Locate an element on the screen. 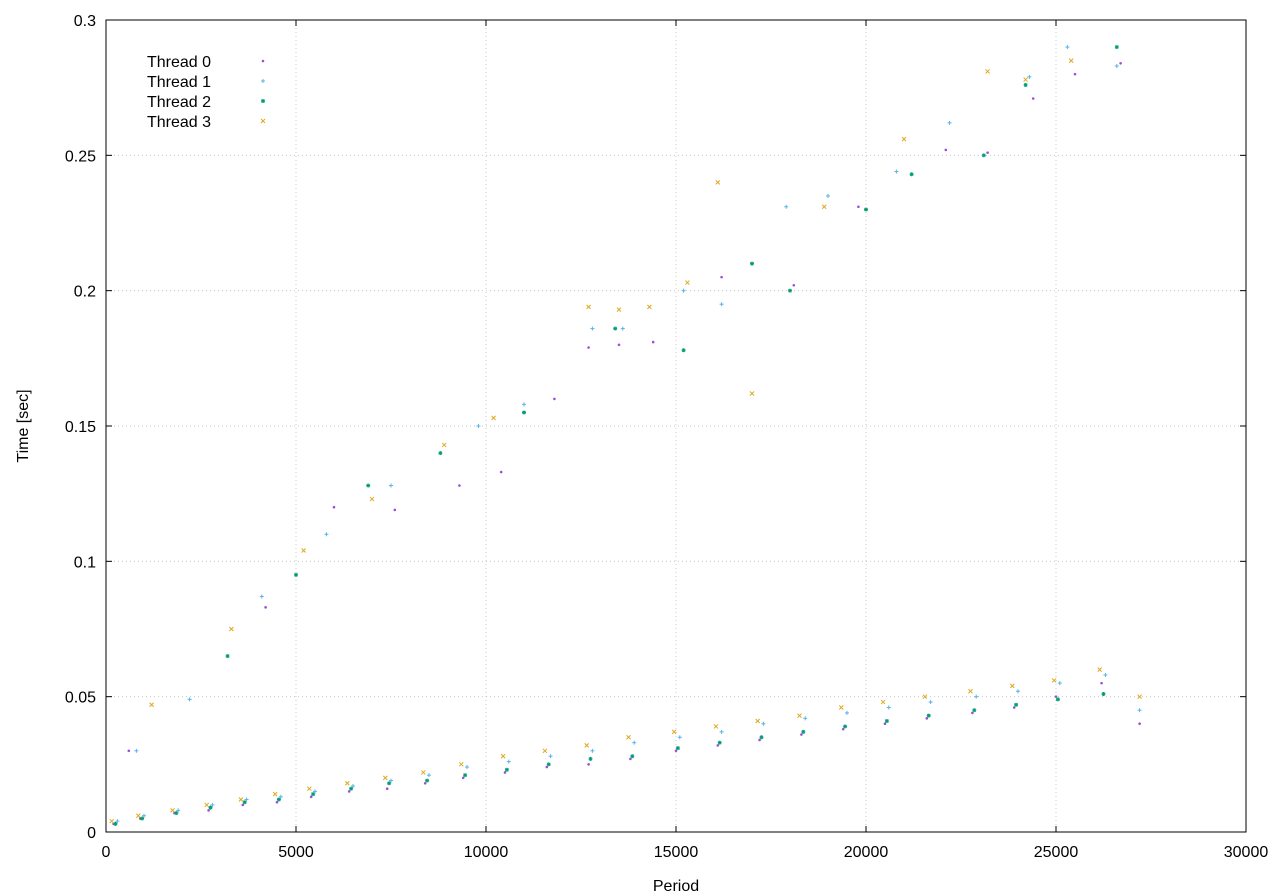  y-tick-label: 0.2 is located at coordinates (85, 292).